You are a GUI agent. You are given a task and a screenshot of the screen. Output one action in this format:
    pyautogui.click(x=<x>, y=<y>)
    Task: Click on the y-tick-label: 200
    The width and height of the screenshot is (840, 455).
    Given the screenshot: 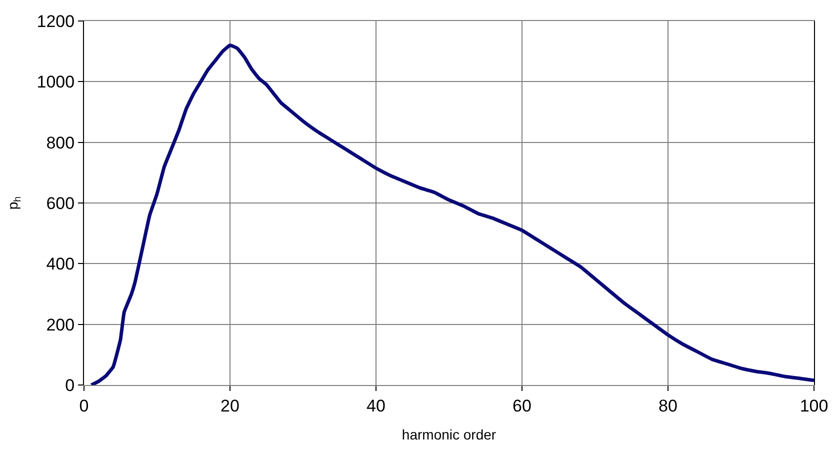 What is the action you would take?
    pyautogui.click(x=60, y=324)
    